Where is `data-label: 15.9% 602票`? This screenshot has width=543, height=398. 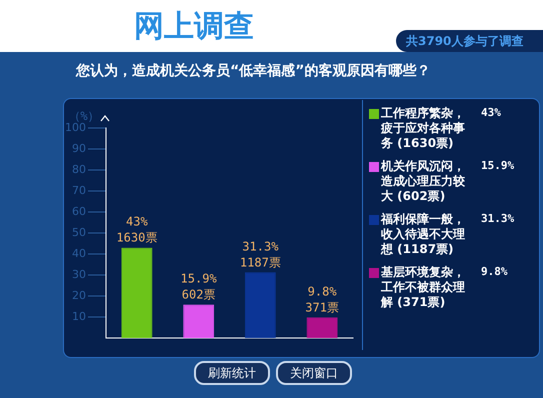
data-label: 15.9% 602票 is located at coordinates (199, 287).